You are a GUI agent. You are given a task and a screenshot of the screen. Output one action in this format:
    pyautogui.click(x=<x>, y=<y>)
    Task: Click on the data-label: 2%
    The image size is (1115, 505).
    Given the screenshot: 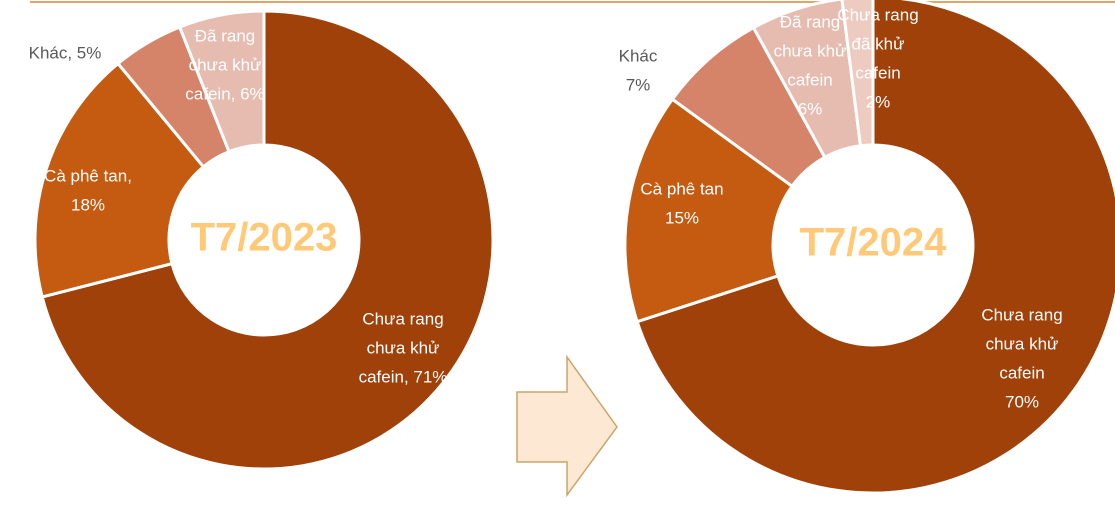 What is the action you would take?
    pyautogui.click(x=878, y=101)
    